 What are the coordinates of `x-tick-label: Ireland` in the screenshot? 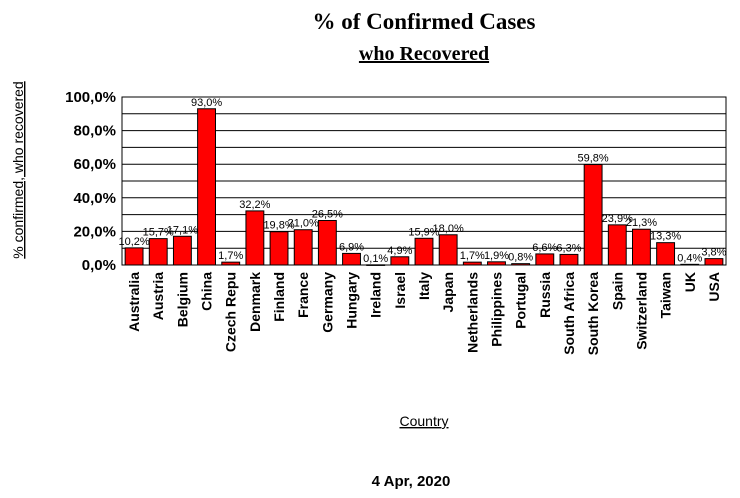 It's located at (376, 295).